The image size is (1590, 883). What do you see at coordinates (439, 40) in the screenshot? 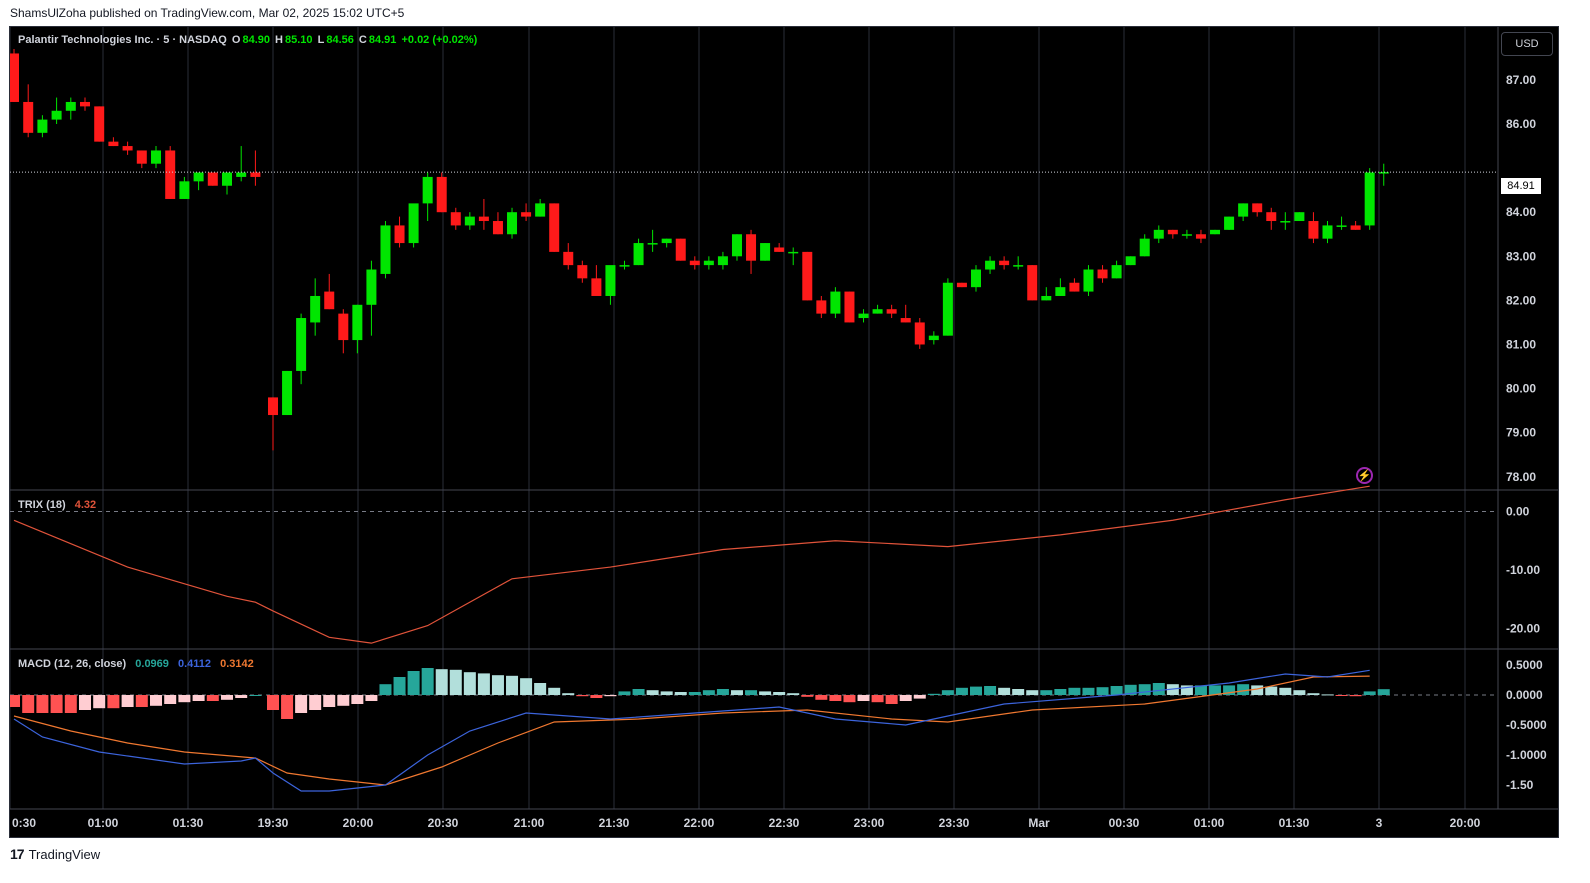
I see `change-value: +0.02 (+0.02%)` at bounding box center [439, 40].